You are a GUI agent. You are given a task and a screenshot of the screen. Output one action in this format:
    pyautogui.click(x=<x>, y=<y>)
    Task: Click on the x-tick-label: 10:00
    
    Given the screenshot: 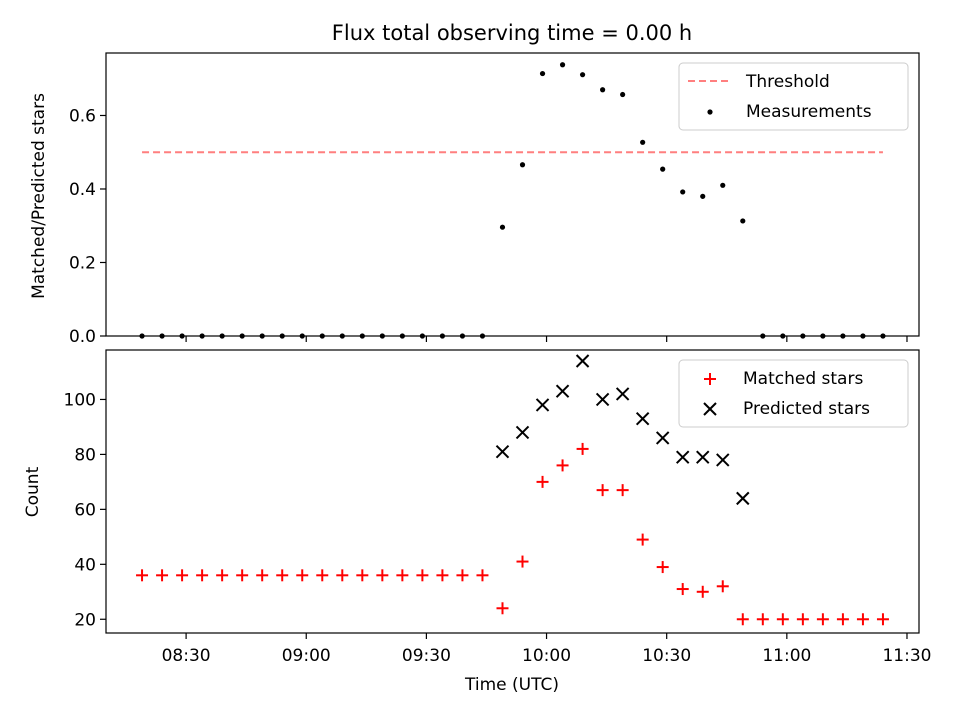 What is the action you would take?
    pyautogui.click(x=546, y=656)
    